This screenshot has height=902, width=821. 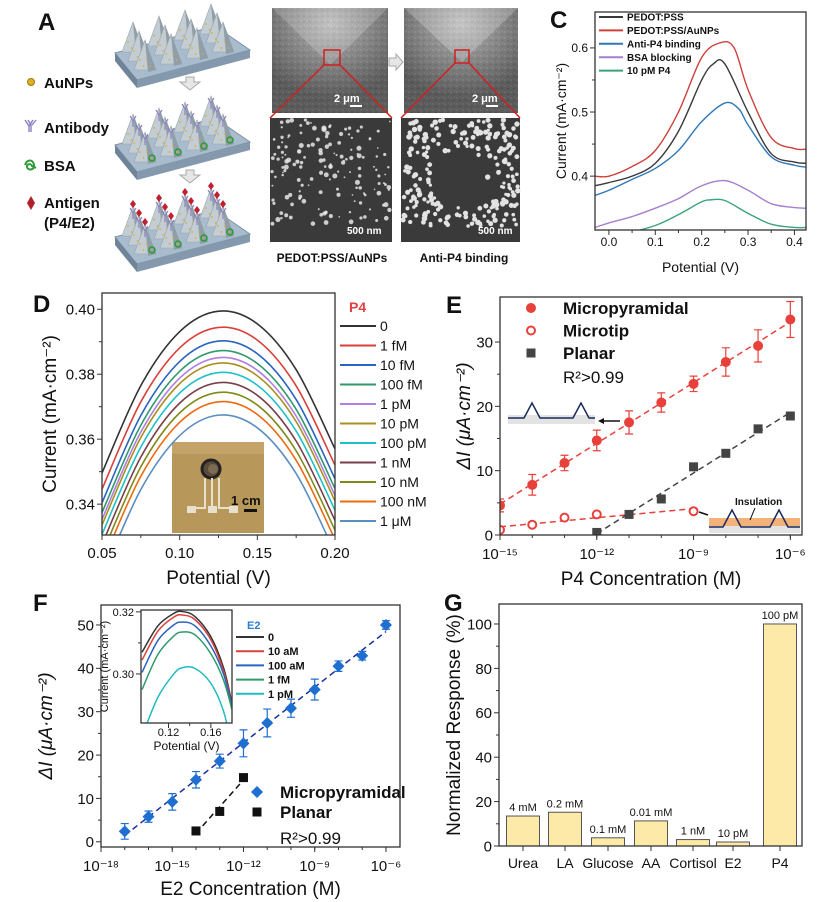 I want to click on x-tick-label: 0.1, so click(x=655, y=242).